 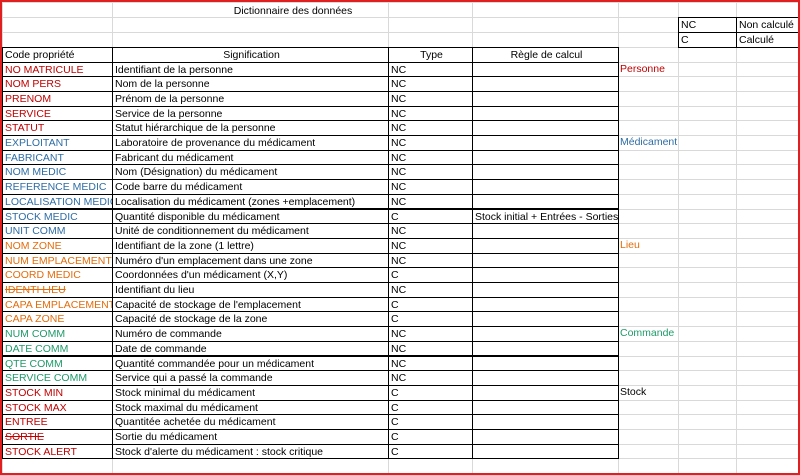 What do you see at coordinates (250, 245) in the screenshot?
I see `signification: Identifiant de la zone (1 lettre)` at bounding box center [250, 245].